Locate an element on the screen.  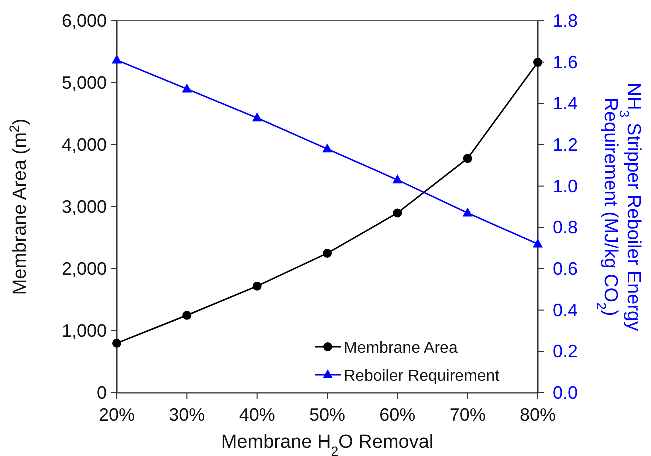
y2-tick-label: 1.2 is located at coordinates (565, 145).